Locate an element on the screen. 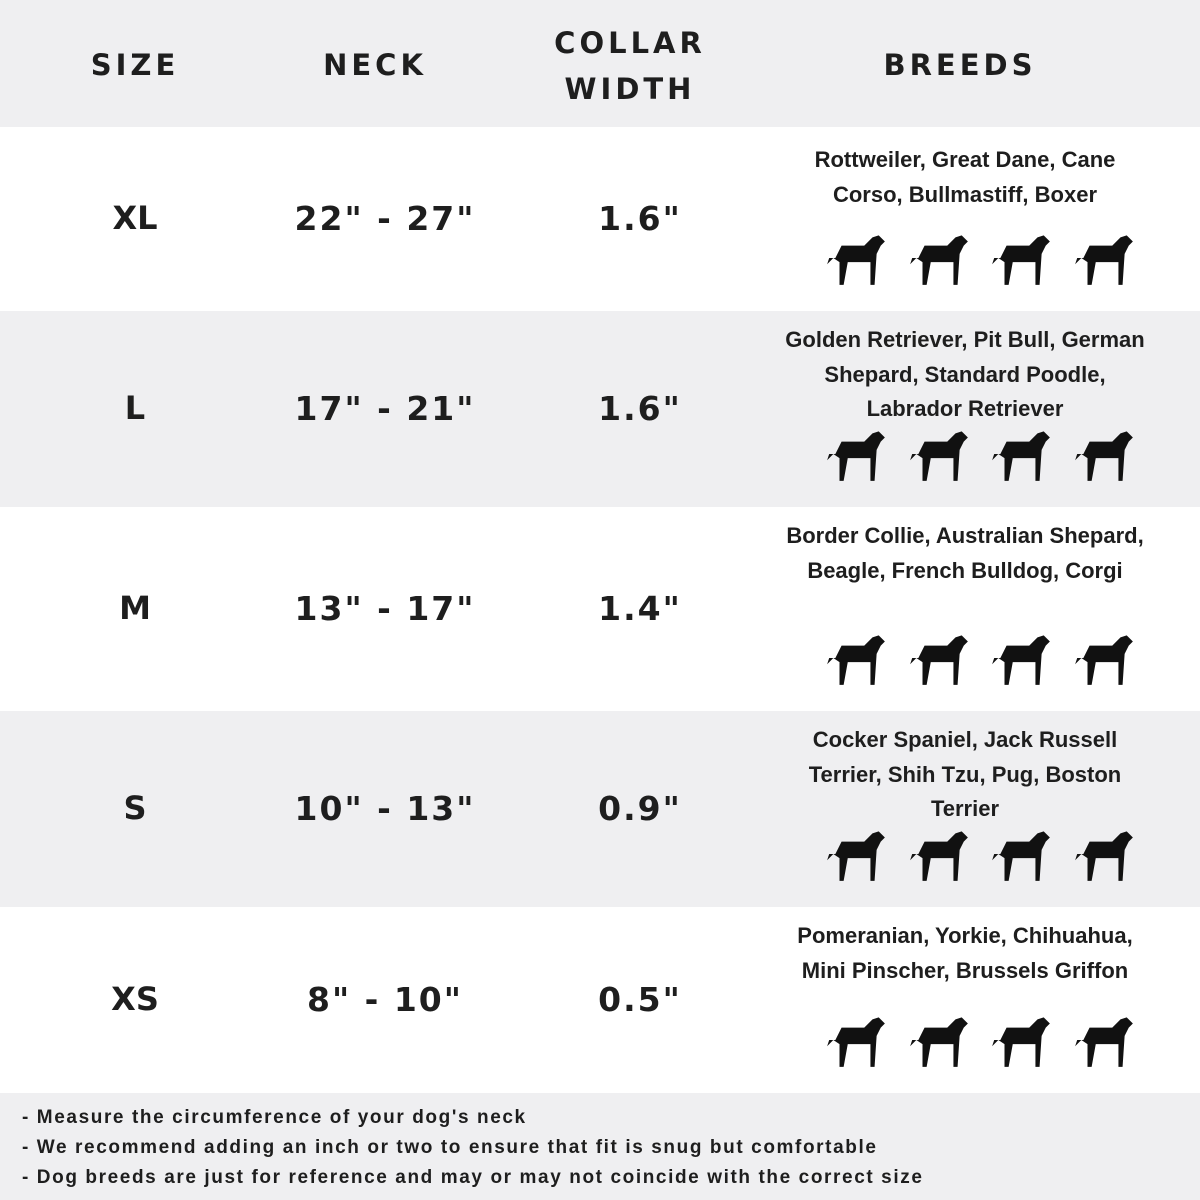  border-collie-icon is located at coordinates (856, 660).